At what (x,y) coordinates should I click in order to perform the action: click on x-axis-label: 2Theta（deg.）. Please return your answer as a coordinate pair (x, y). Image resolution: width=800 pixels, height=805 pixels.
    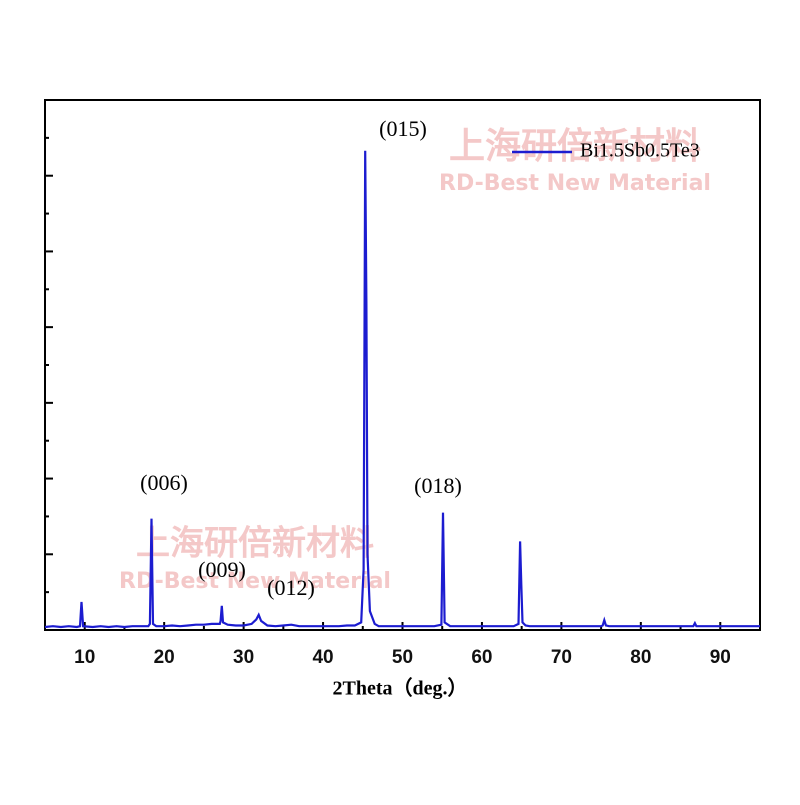
    Looking at the image, I should click on (400, 688).